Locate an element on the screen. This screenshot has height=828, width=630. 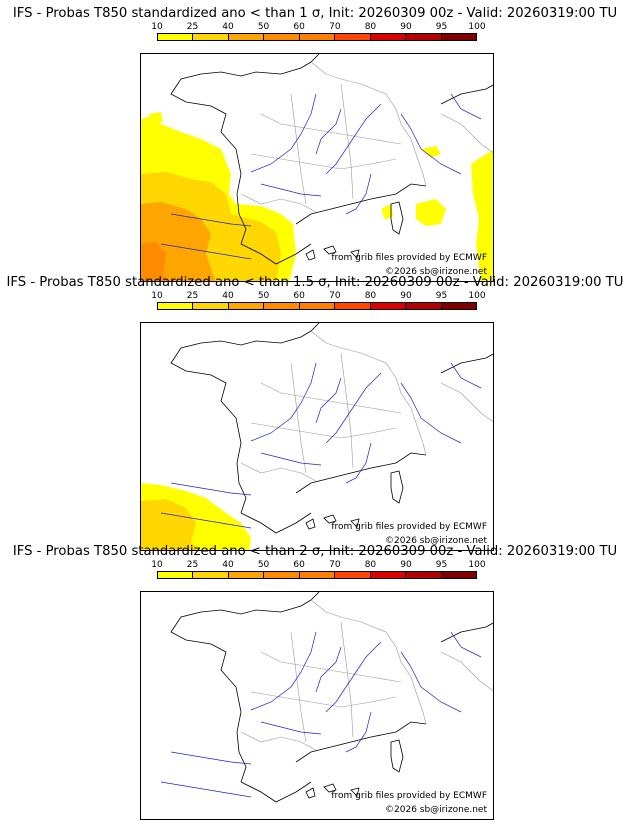
map-canvas is located at coordinates (326, 697).